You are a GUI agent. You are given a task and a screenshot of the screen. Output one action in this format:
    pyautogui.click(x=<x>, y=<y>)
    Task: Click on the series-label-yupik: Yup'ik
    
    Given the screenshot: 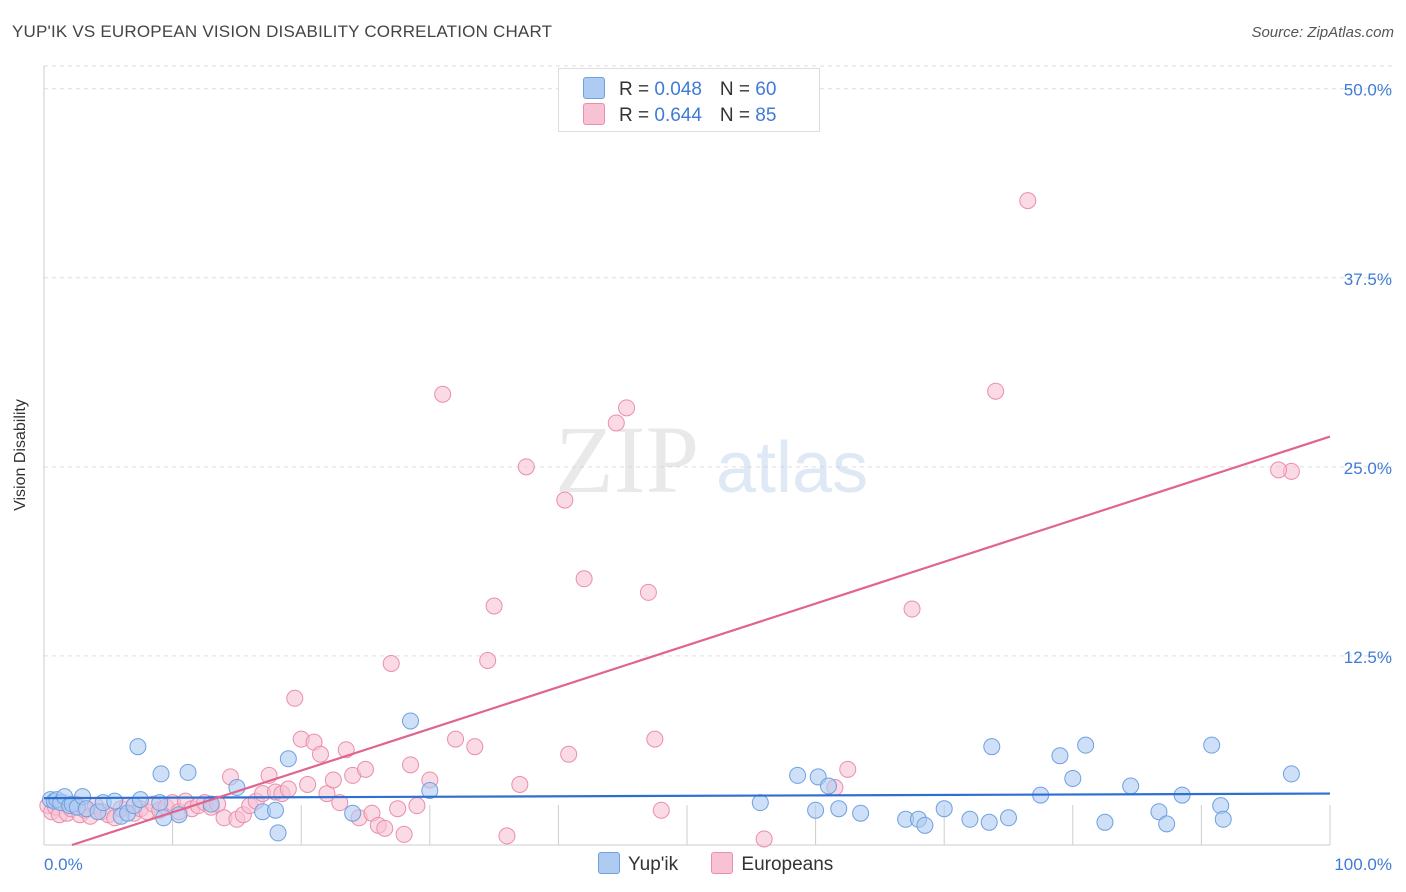 What is the action you would take?
    pyautogui.click(x=653, y=864)
    